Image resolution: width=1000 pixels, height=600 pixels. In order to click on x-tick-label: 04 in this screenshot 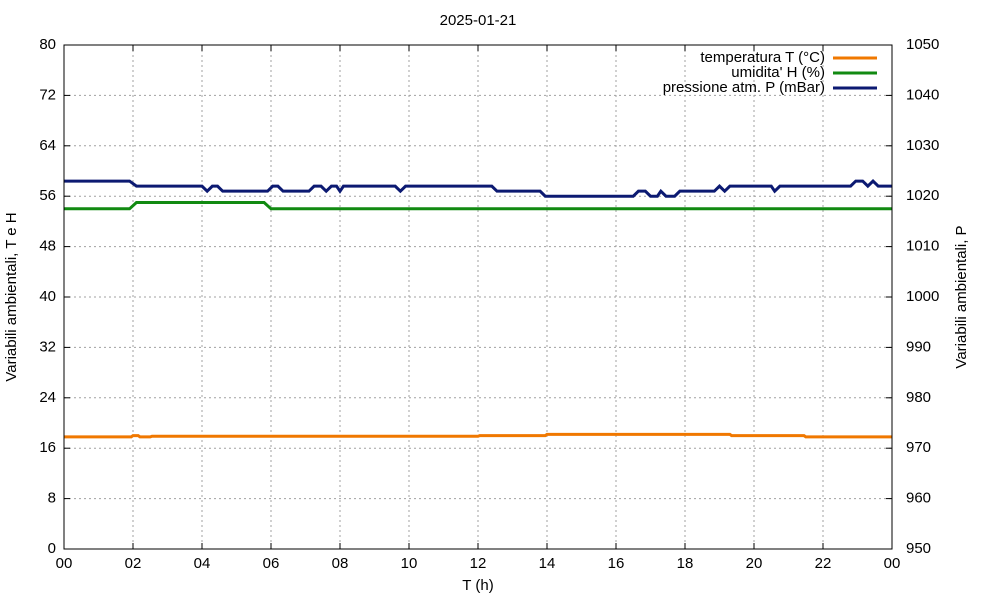, I will do `click(202, 563)`.